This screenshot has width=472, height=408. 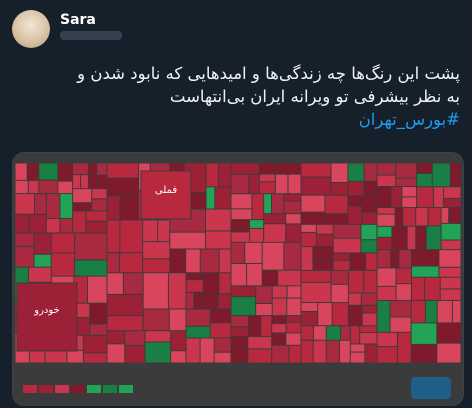 What do you see at coordinates (166, 190) in the screenshot?
I see `cell-label: فملی` at bounding box center [166, 190].